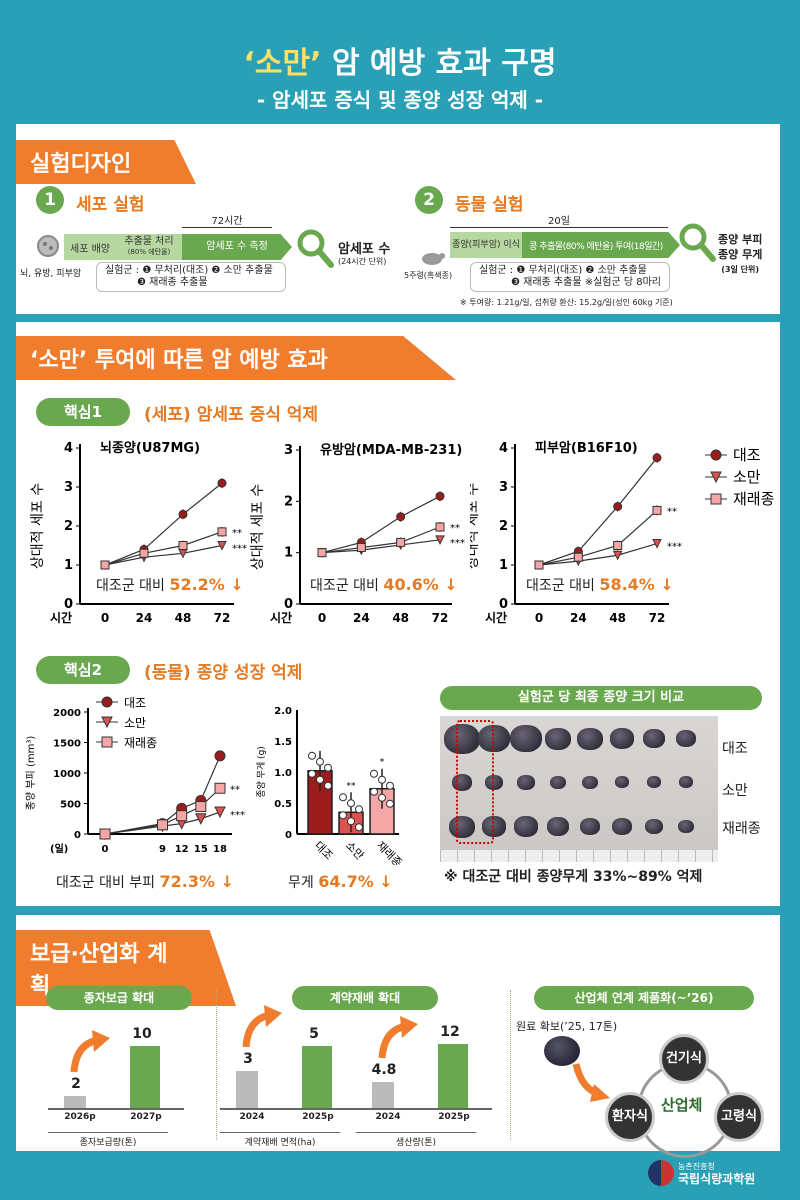 Image resolution: width=800 pixels, height=1200 pixels. I want to click on y-tick-label: 0.5, so click(283, 804).